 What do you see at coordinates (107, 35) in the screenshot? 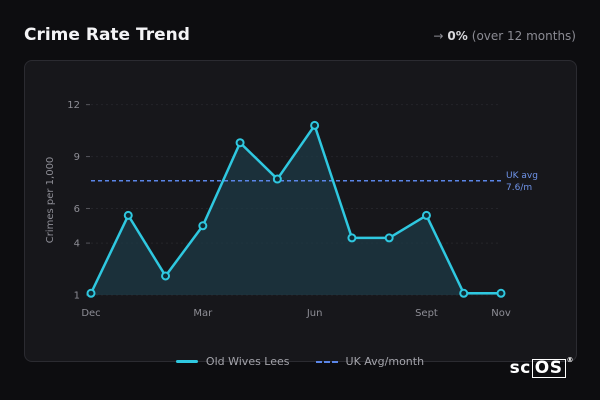
I see `chart-title: Crime Rate Trend` at bounding box center [107, 35].